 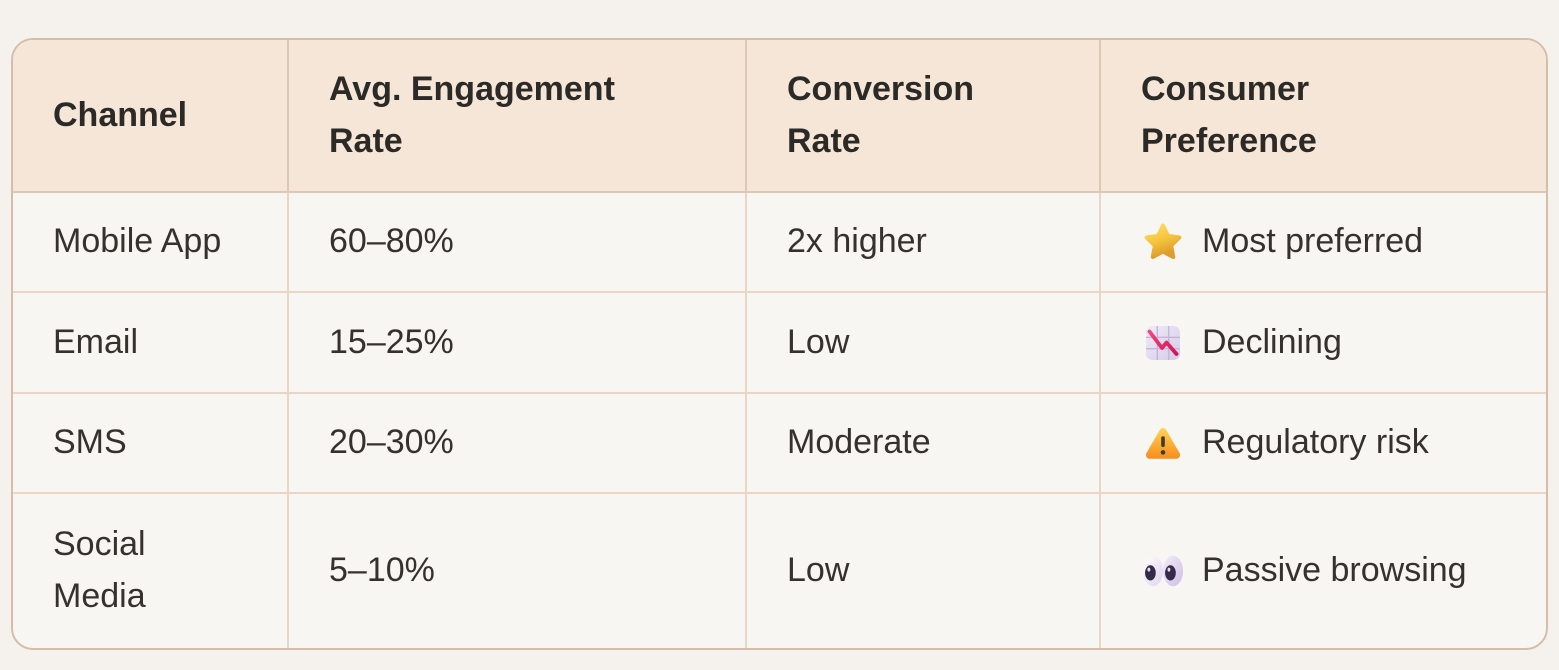 I want to click on chart-decreasing-icon, so click(x=1163, y=343).